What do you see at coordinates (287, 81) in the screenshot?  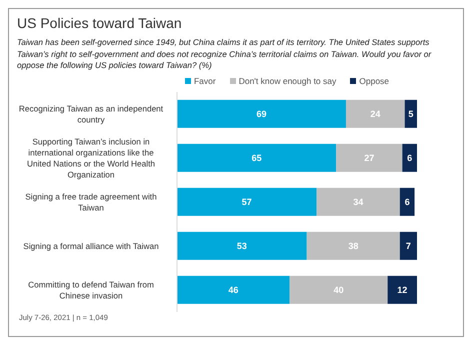 I see `legend-label: Don't know enough to say` at bounding box center [287, 81].